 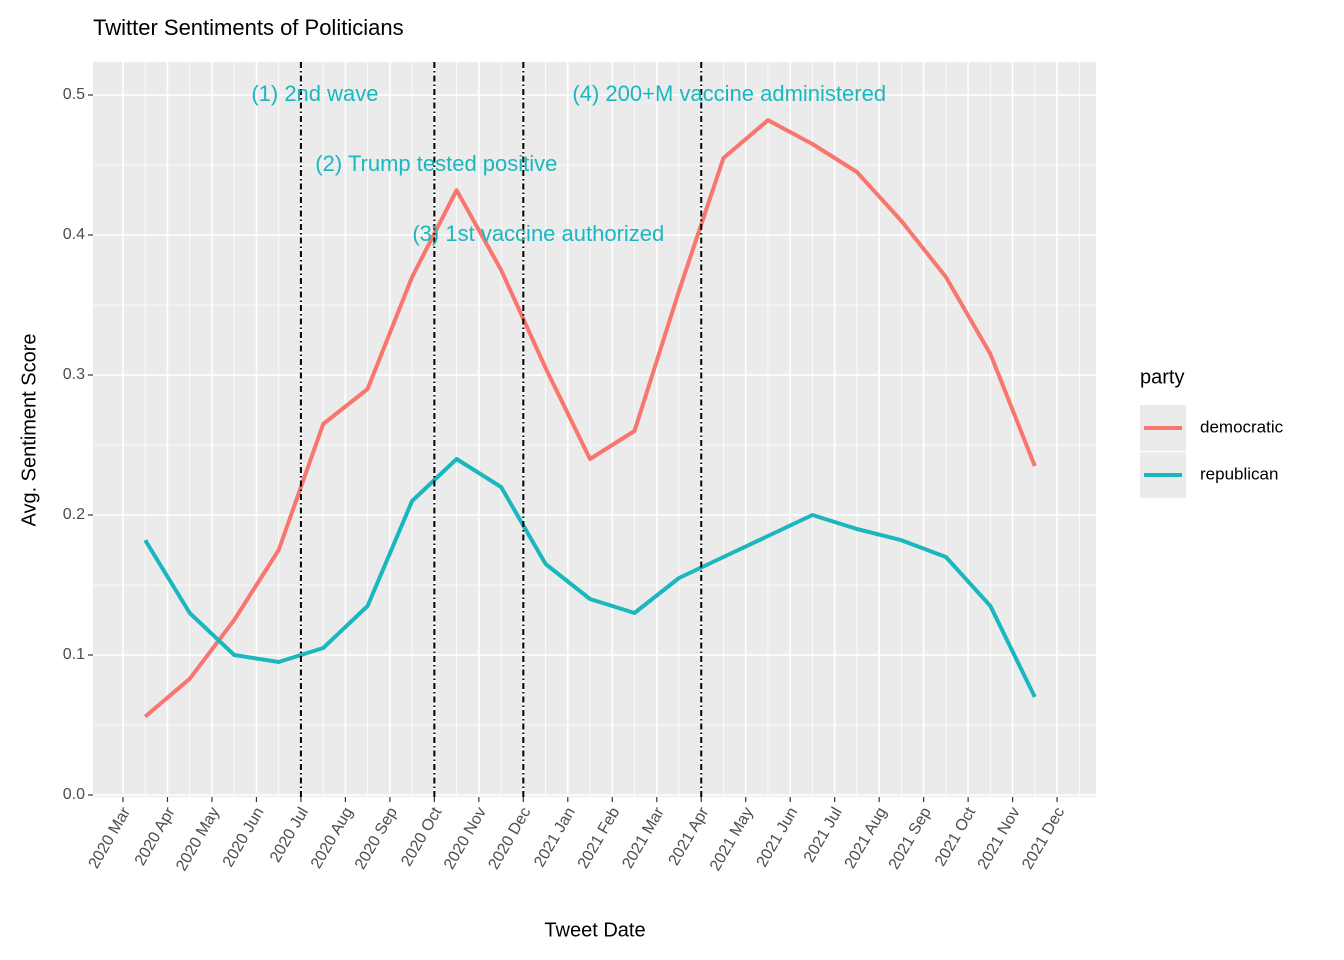 What do you see at coordinates (74, 794) in the screenshot?
I see `y-tick-label: 0.0` at bounding box center [74, 794].